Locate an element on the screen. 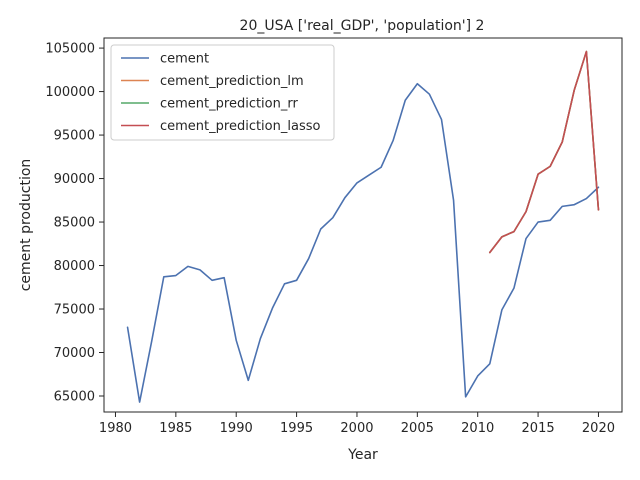 The height and width of the screenshot is (480, 640). y-tick-label: 95000 is located at coordinates (74, 136).